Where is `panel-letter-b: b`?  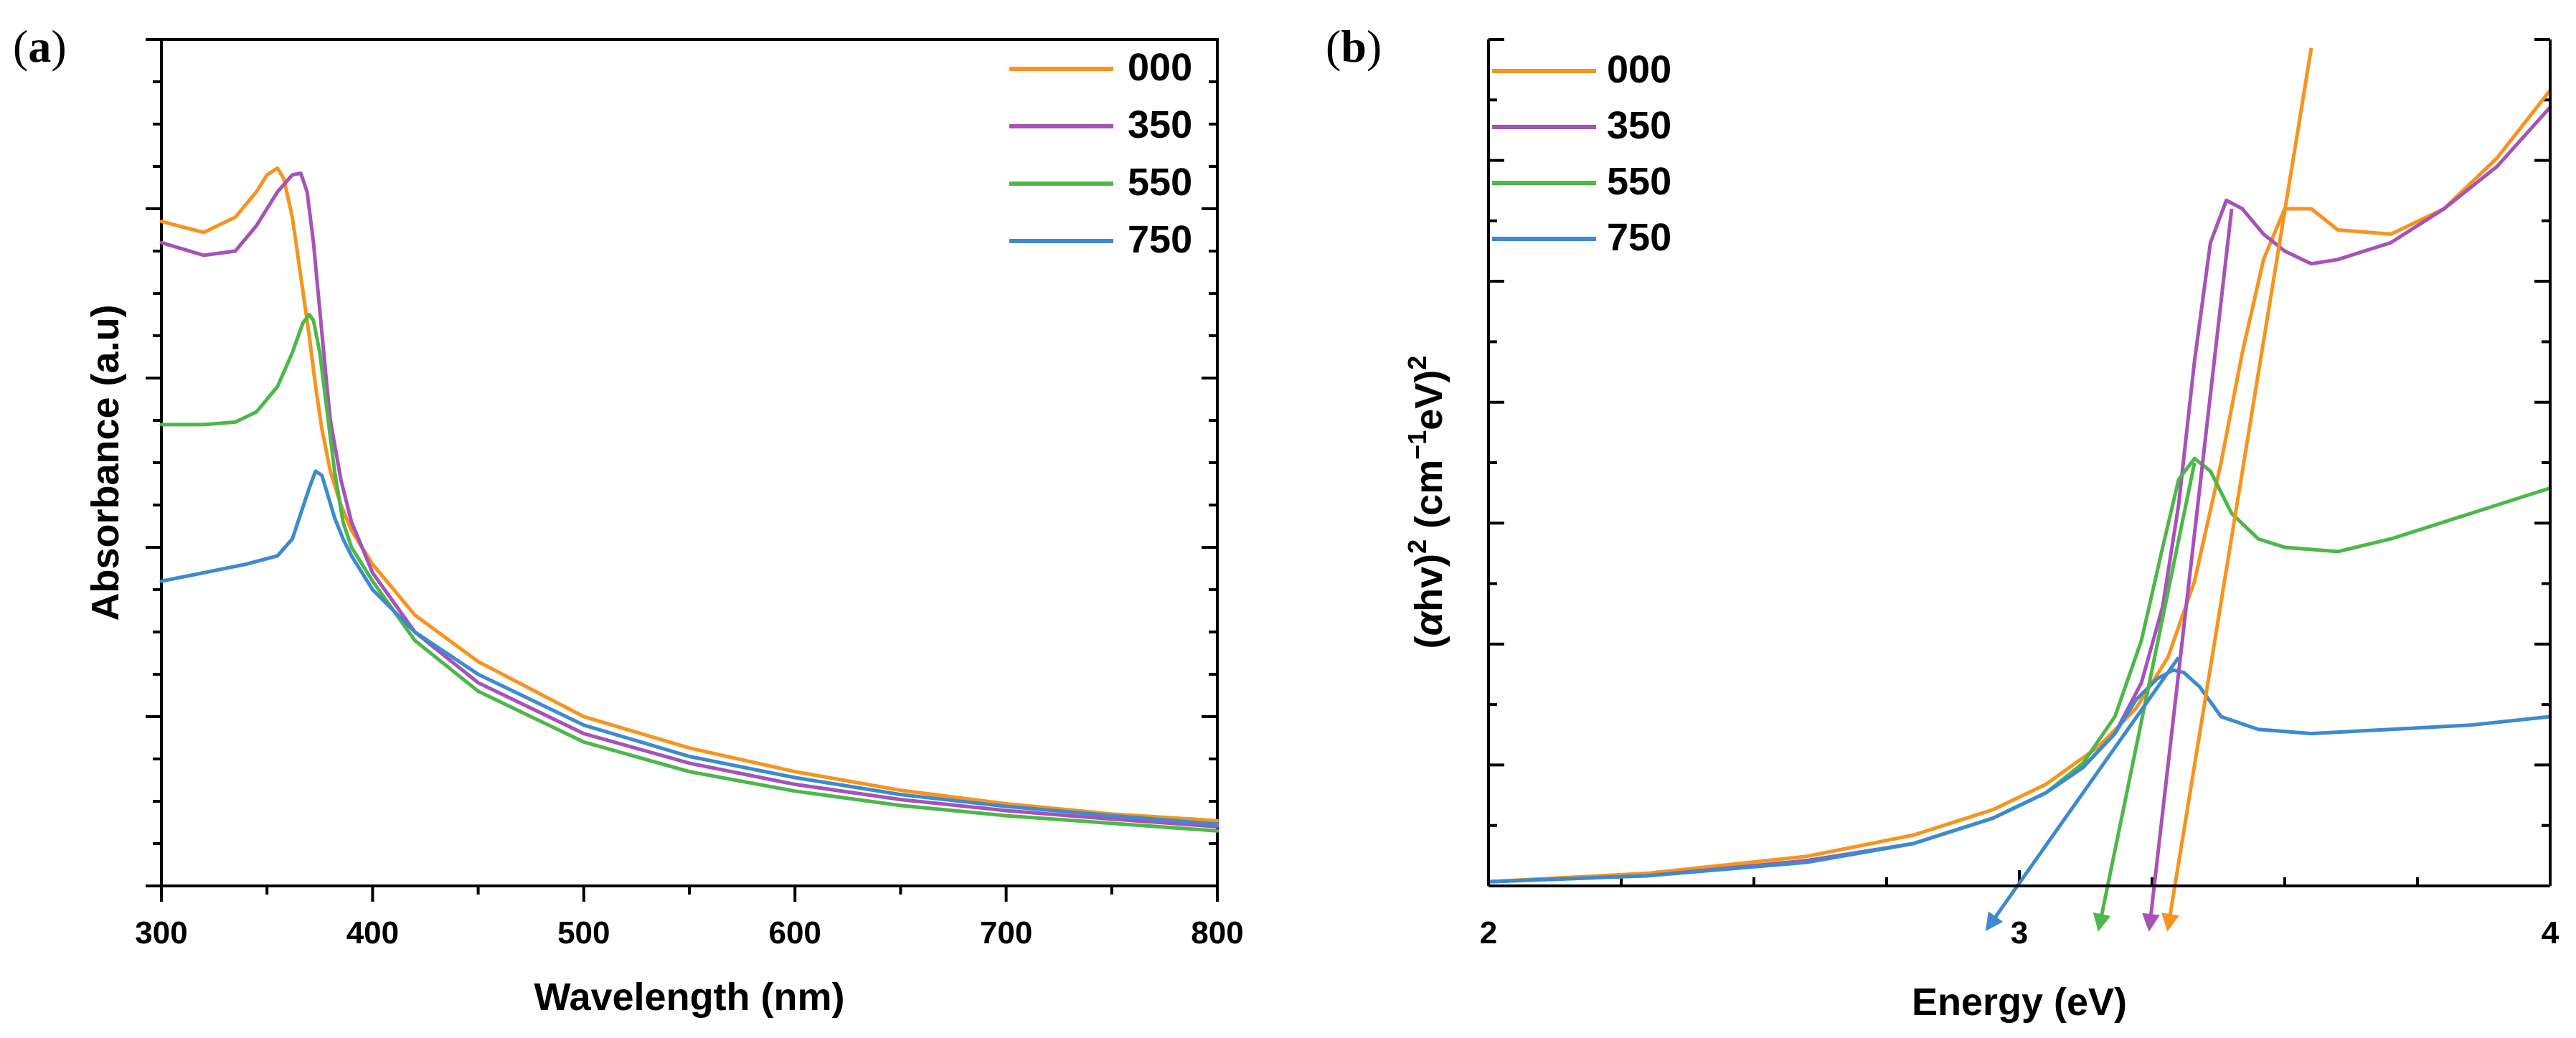
panel-letter-b: b is located at coordinates (1354, 46).